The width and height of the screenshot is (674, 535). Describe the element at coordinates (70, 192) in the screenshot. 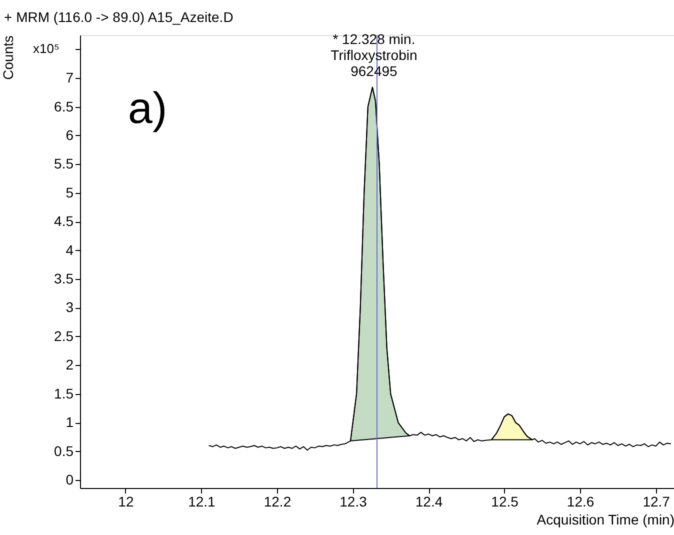

I see `y-tick-label: 5` at that location.